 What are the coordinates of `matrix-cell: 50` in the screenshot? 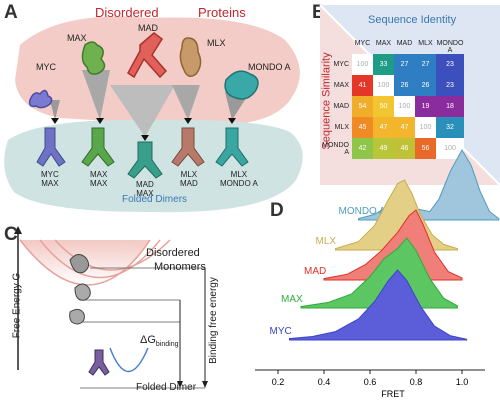 It's located at (383, 106).